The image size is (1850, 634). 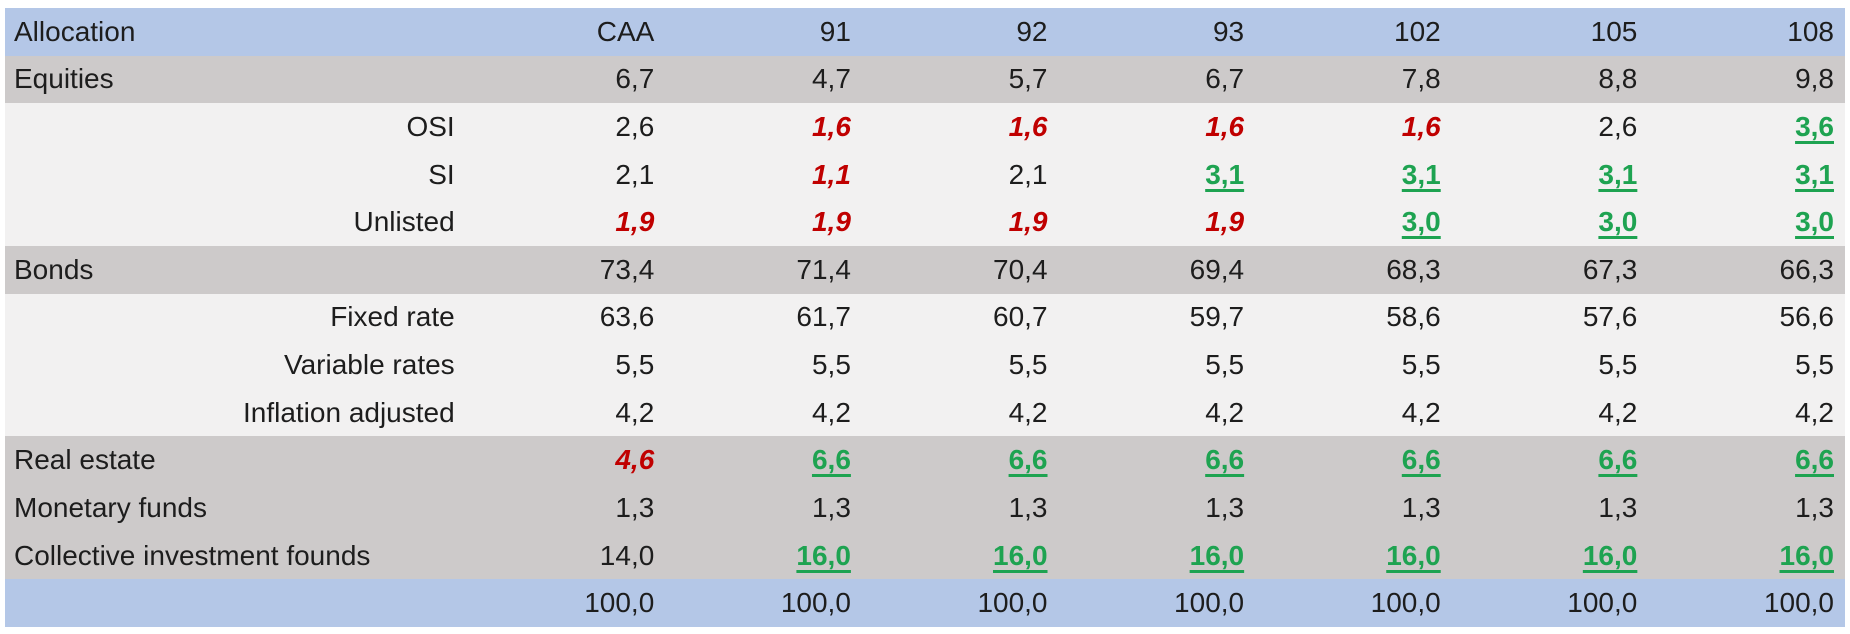 What do you see at coordinates (348, 412) in the screenshot?
I see `row-label: Inflation adjusted` at bounding box center [348, 412].